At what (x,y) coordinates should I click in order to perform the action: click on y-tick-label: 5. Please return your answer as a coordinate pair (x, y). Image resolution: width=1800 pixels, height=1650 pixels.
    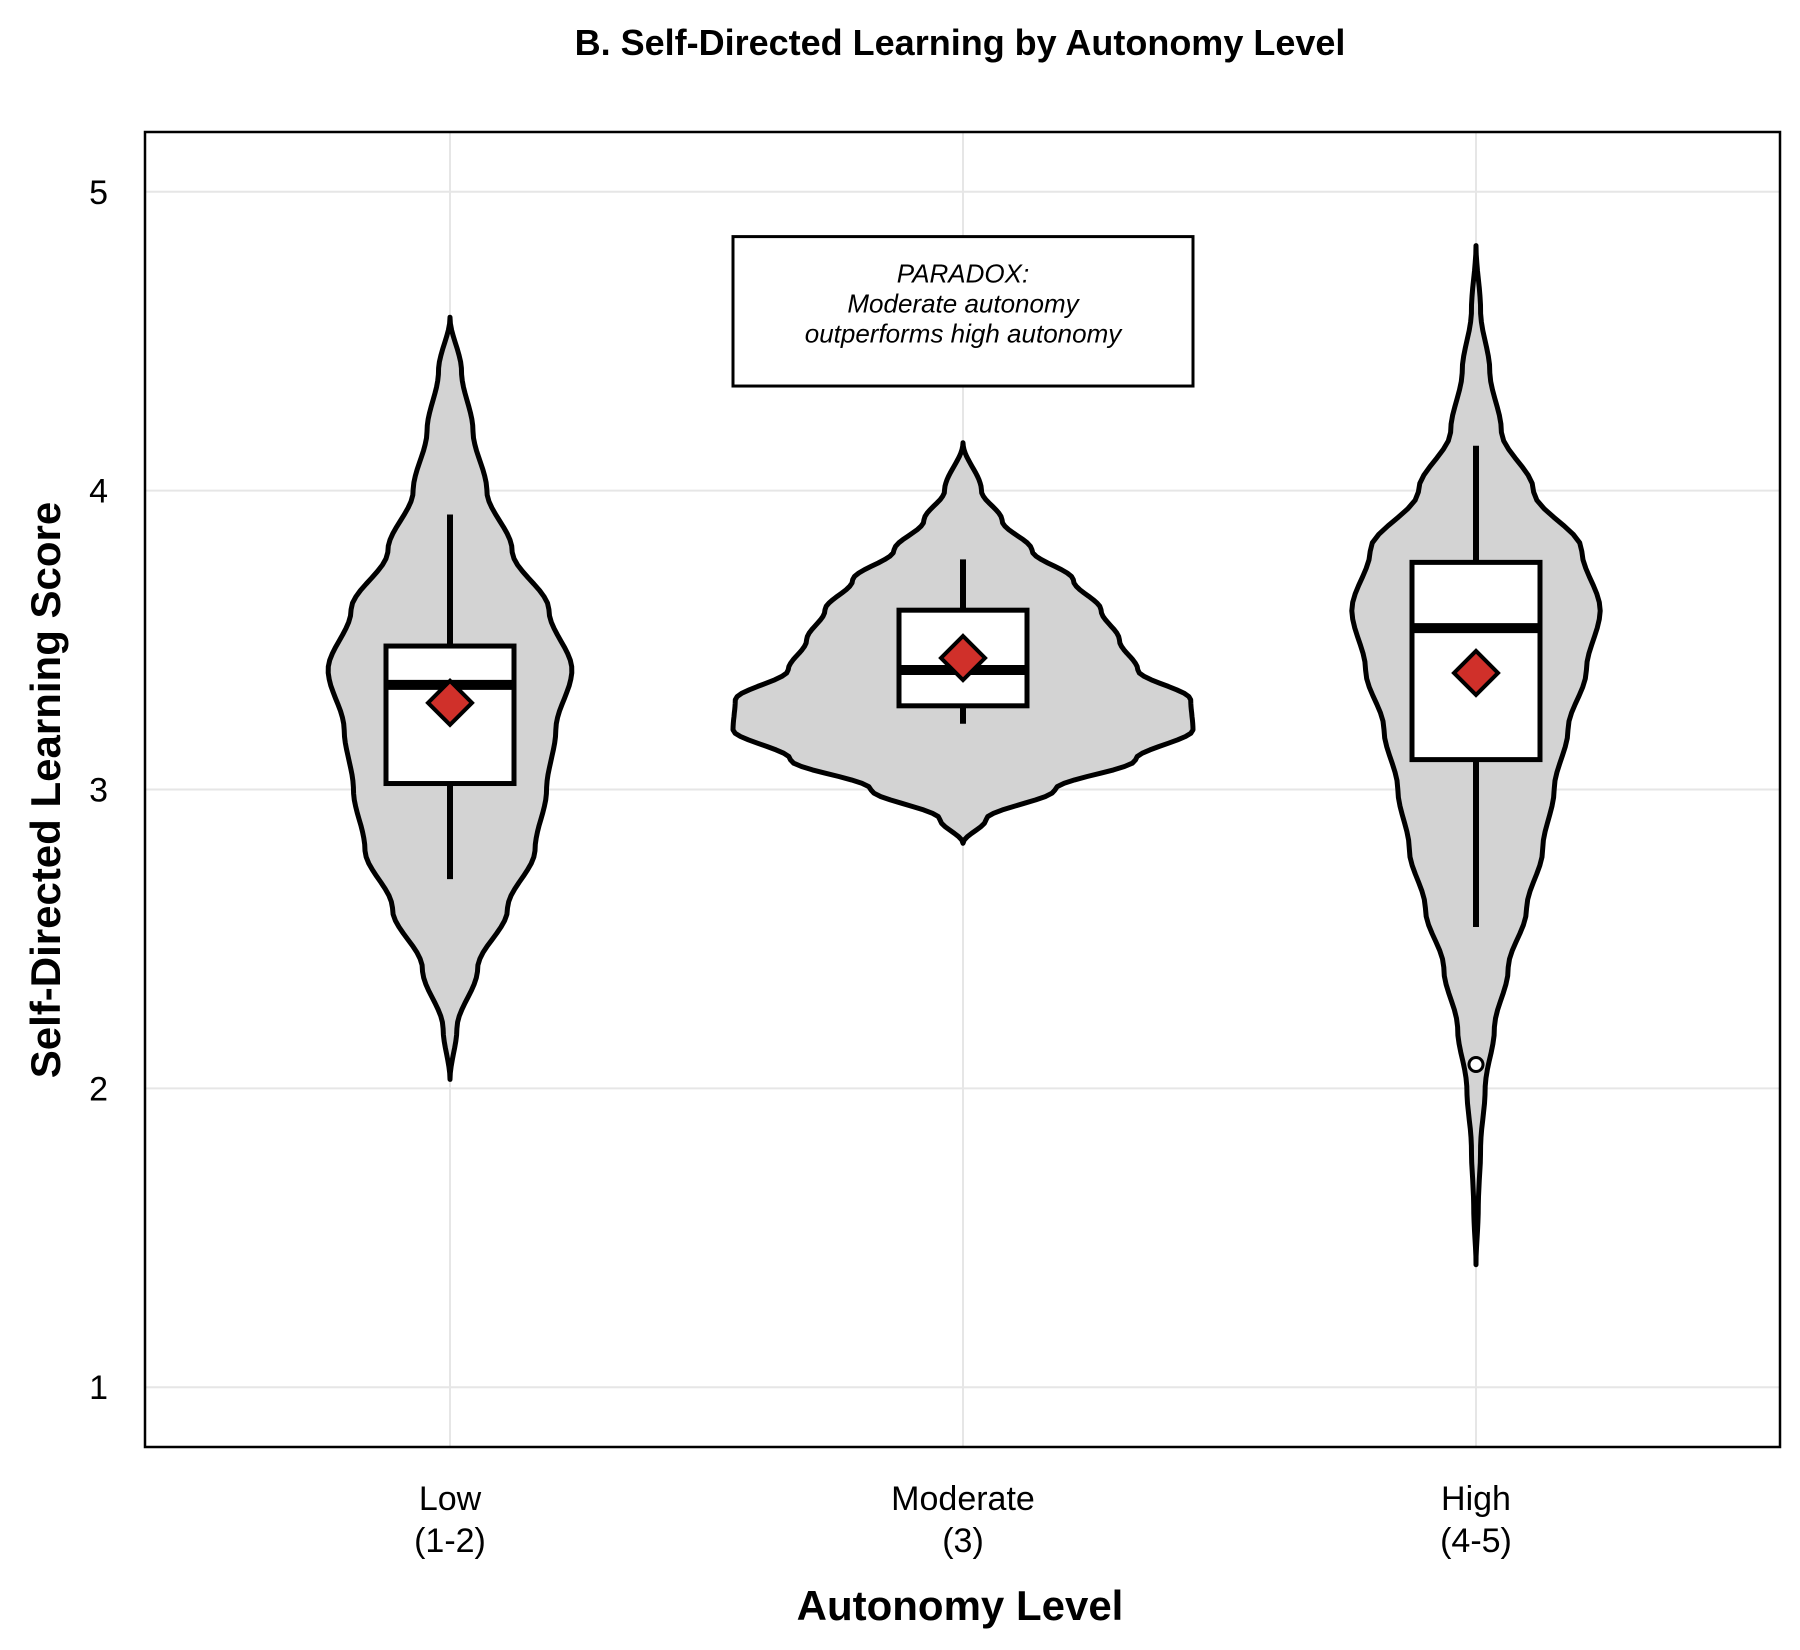
    Looking at the image, I should click on (98, 193).